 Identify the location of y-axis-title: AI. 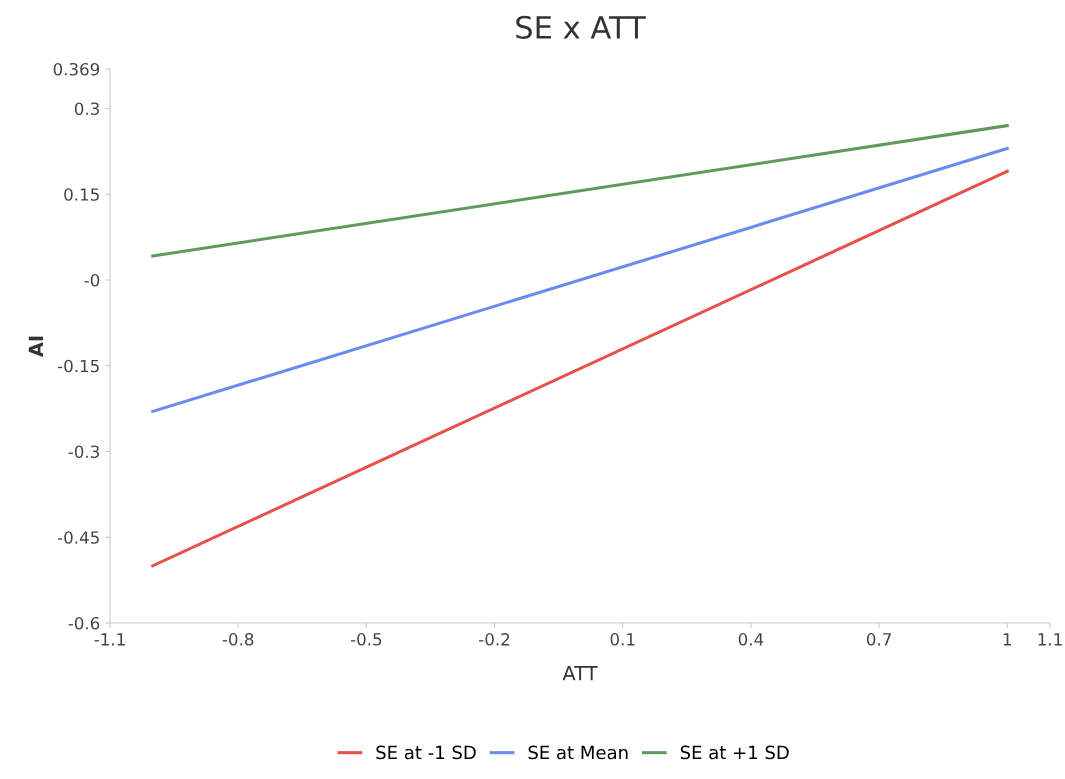
(35, 347).